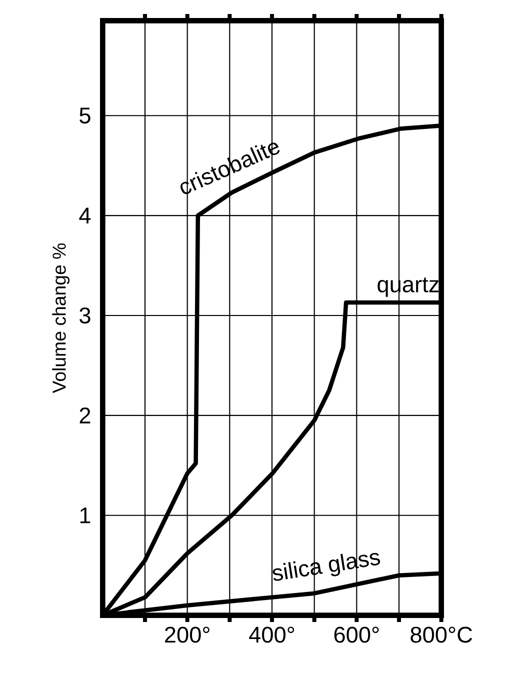 This screenshot has height=690, width=531. What do you see at coordinates (85, 116) in the screenshot?
I see `y-tick-label: 5` at bounding box center [85, 116].